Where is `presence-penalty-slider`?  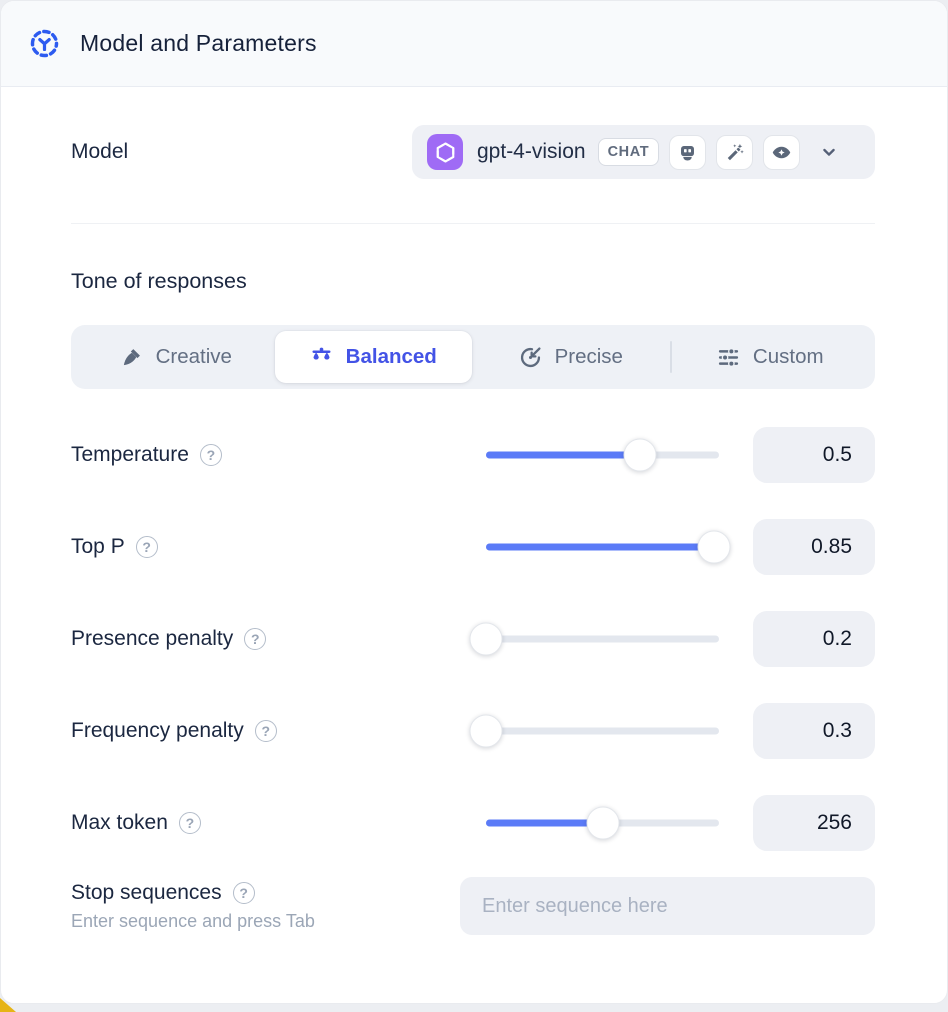 presence-penalty-slider is located at coordinates (594, 639).